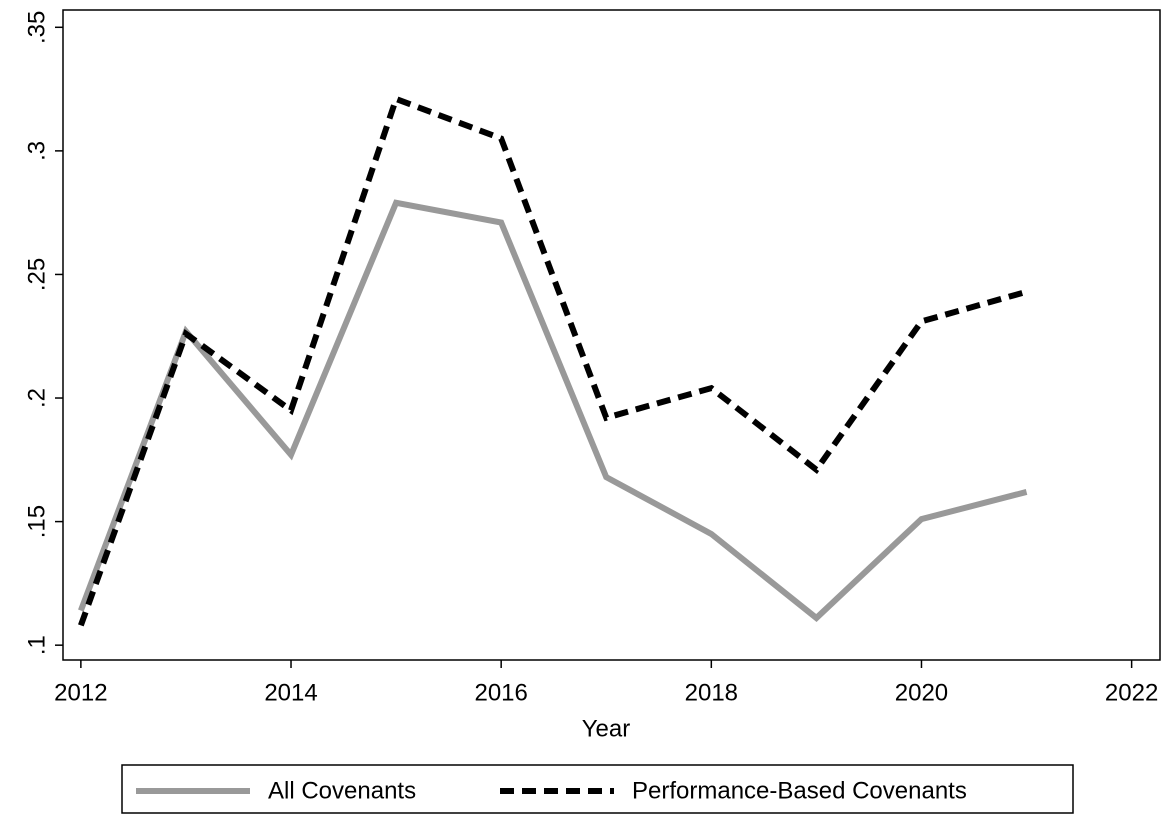 This screenshot has height=816, width=1176. What do you see at coordinates (290, 692) in the screenshot?
I see `x-tick-label: 2014` at bounding box center [290, 692].